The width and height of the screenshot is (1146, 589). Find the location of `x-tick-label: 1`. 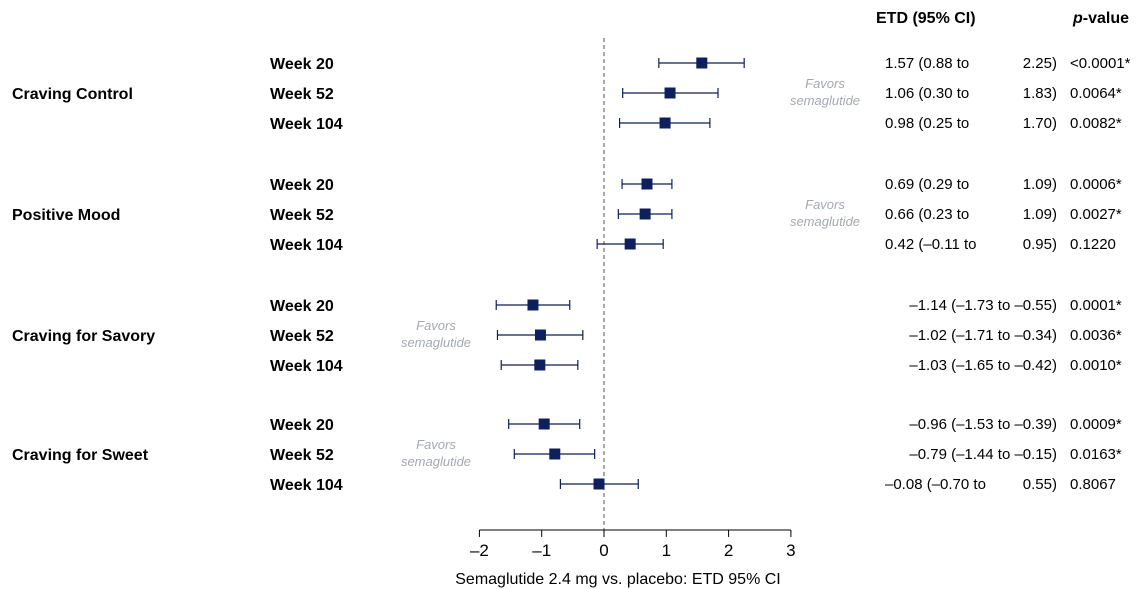

x-tick-label: 1 is located at coordinates (666, 550).